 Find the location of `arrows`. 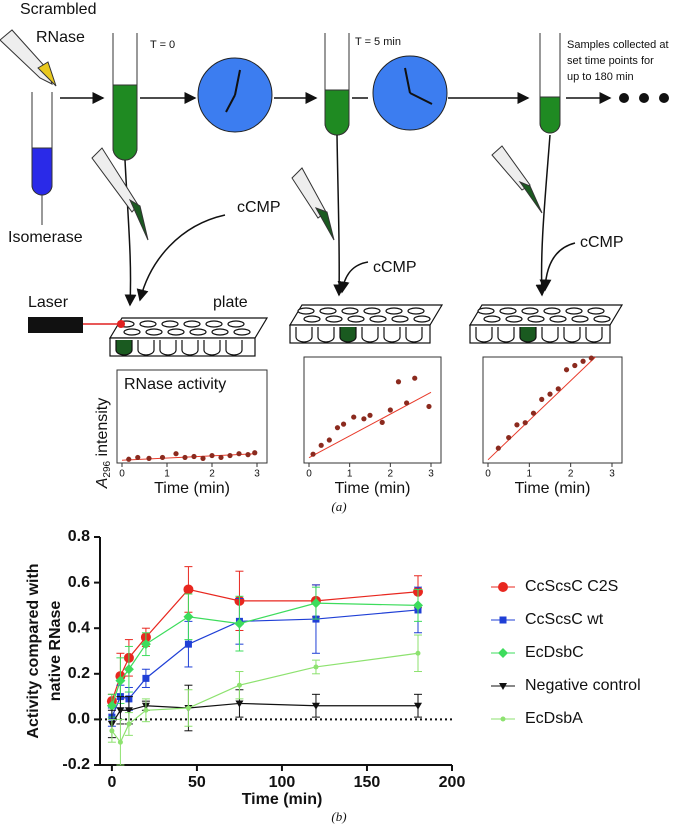

arrows is located at coordinates (350, 220).